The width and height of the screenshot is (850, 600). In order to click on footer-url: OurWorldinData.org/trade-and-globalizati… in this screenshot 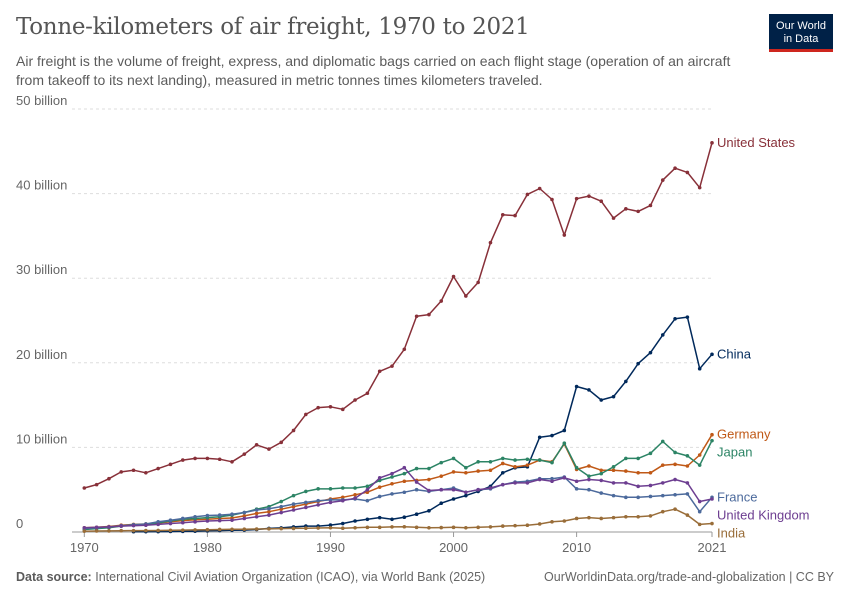, I will do `click(689, 577)`.